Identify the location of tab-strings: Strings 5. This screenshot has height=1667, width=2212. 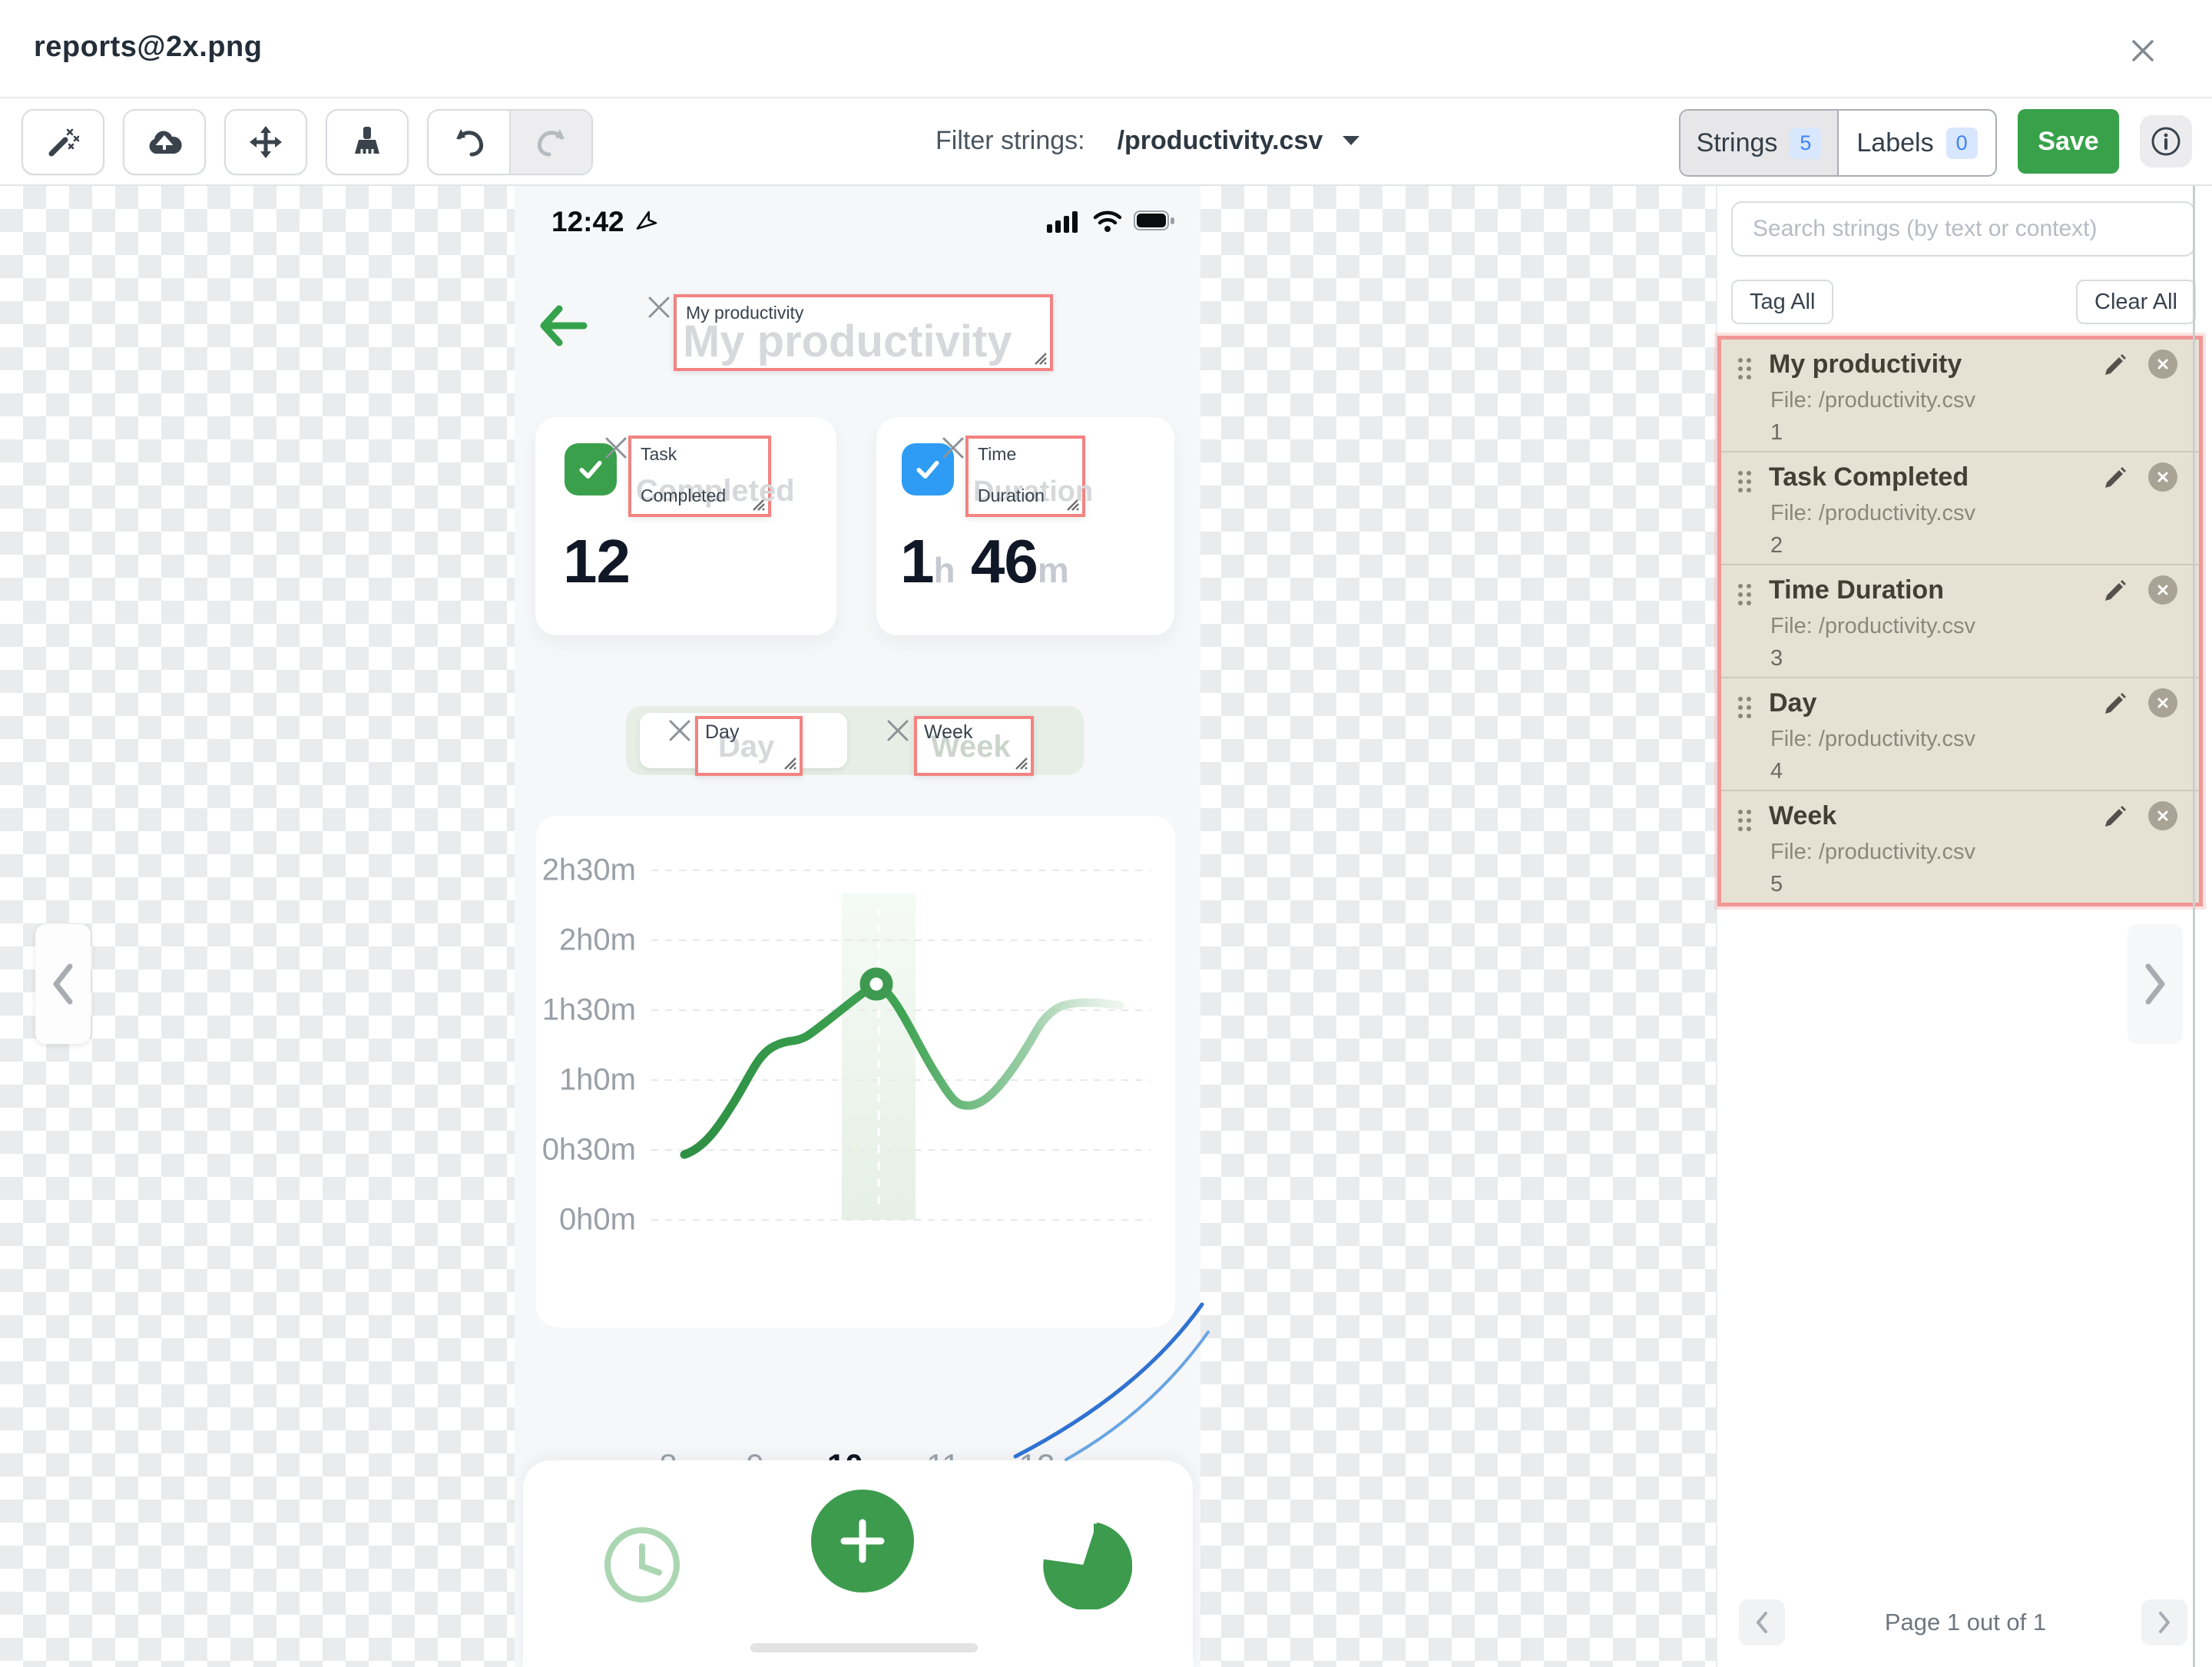
(1760, 143).